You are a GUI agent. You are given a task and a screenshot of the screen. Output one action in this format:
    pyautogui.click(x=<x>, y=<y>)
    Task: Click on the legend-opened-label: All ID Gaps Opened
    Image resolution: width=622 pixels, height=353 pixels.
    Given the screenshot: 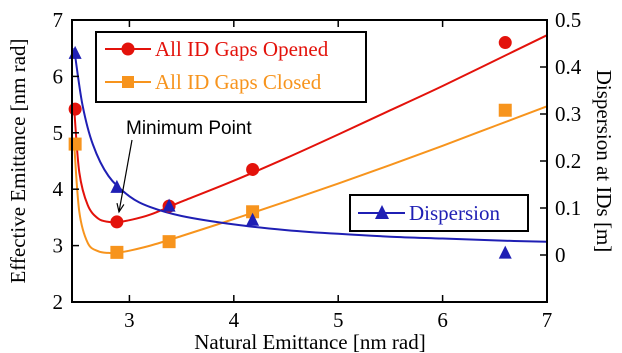 What is the action you would take?
    pyautogui.click(x=242, y=49)
    